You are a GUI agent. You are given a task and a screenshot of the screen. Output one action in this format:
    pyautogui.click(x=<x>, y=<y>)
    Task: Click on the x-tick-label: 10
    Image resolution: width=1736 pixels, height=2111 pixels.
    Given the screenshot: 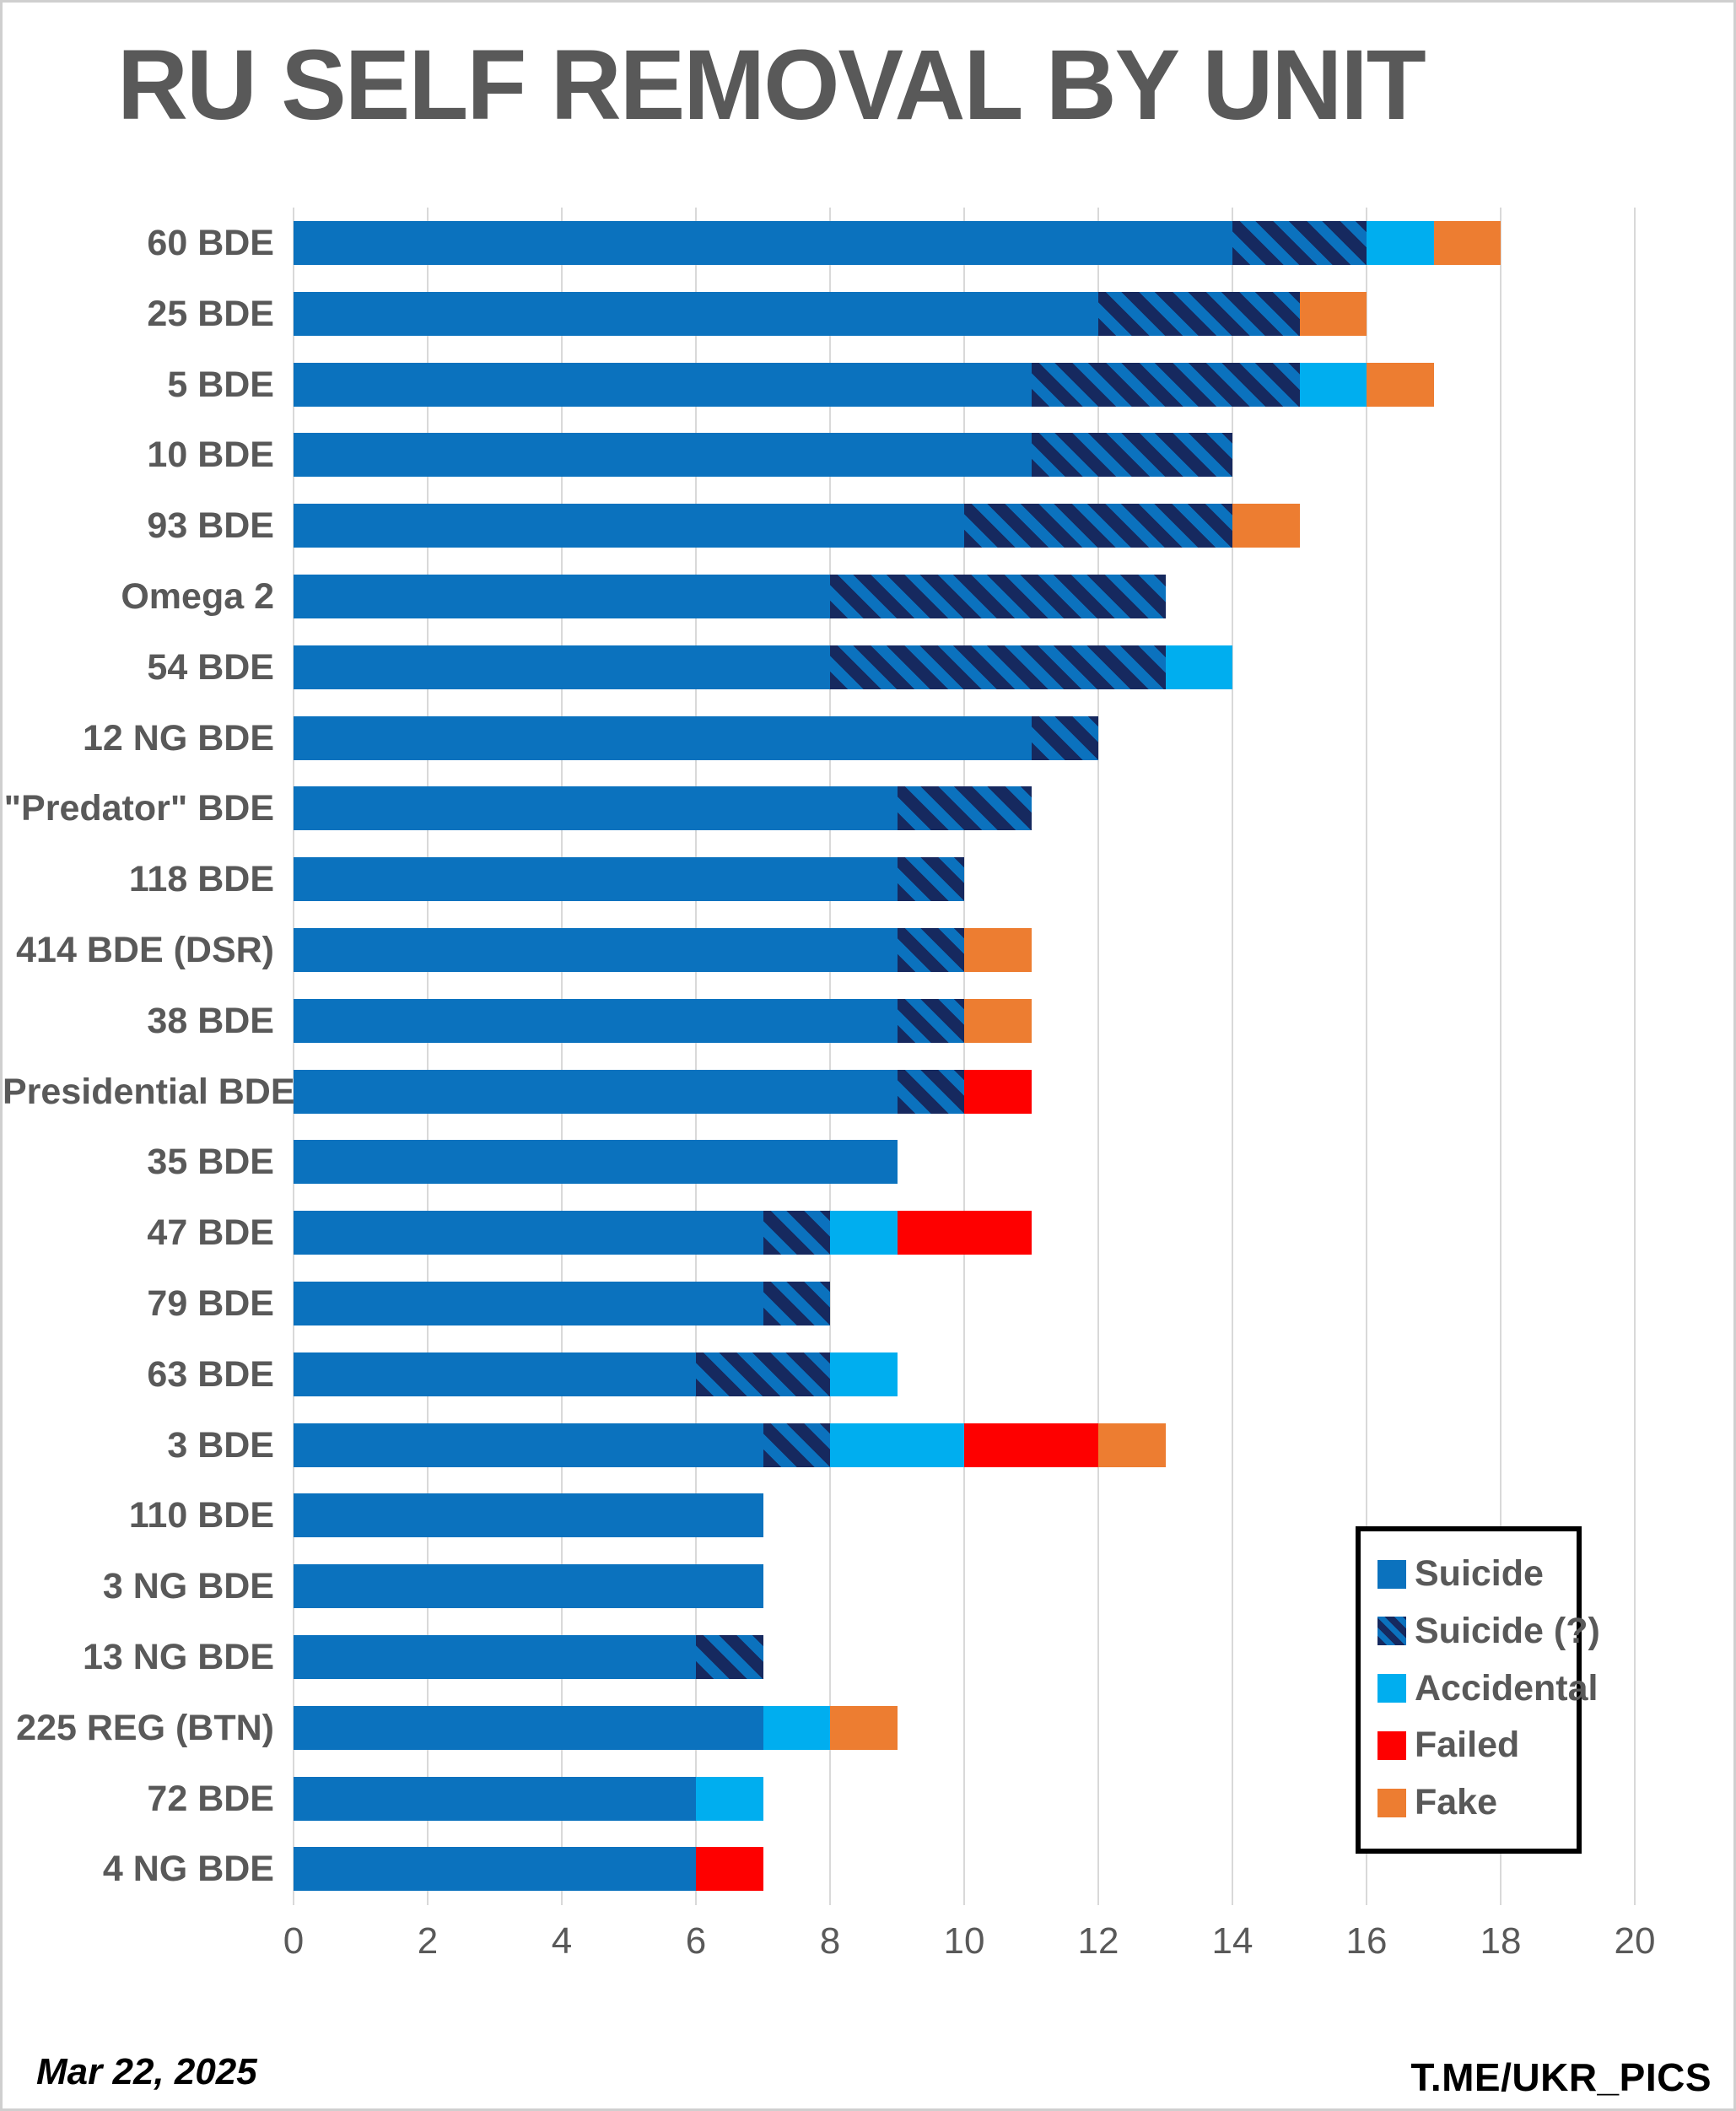 What is the action you would take?
    pyautogui.click(x=964, y=1941)
    